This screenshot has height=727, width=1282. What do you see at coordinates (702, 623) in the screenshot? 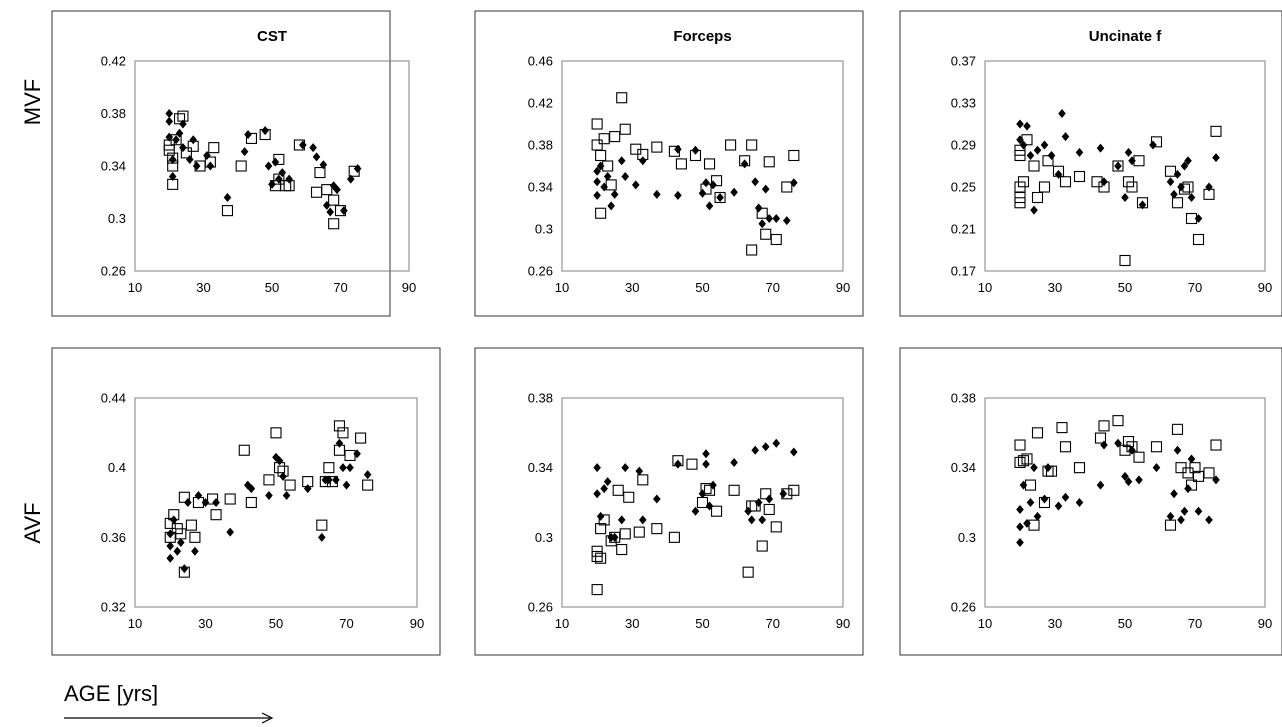
I see `x-tick-label: 50` at bounding box center [702, 623].